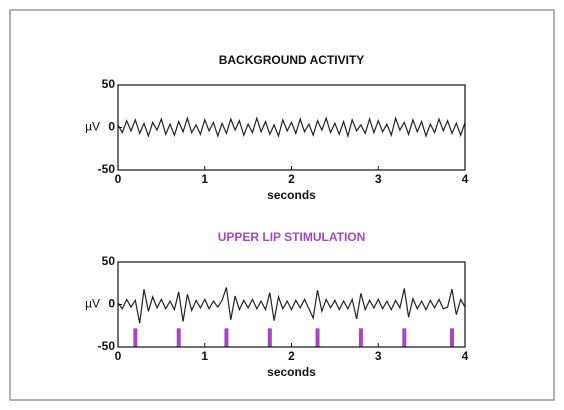 This screenshot has width=564, height=410. What do you see at coordinates (292, 237) in the screenshot?
I see `chart-title: UPPER LIP STIMULATION` at bounding box center [292, 237].